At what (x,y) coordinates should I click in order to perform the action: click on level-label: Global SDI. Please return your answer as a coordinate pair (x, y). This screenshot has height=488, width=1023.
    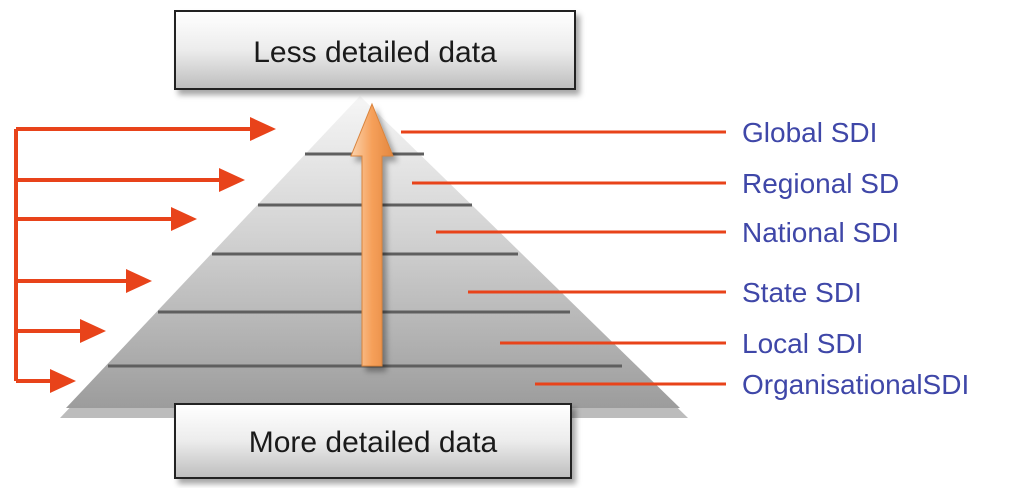
    Looking at the image, I should click on (809, 132).